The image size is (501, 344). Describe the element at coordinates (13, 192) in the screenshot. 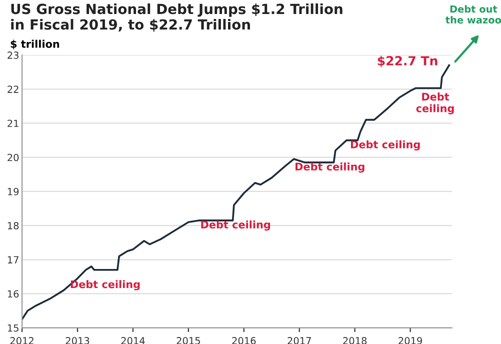

I see `y-tick-label: 19` at that location.